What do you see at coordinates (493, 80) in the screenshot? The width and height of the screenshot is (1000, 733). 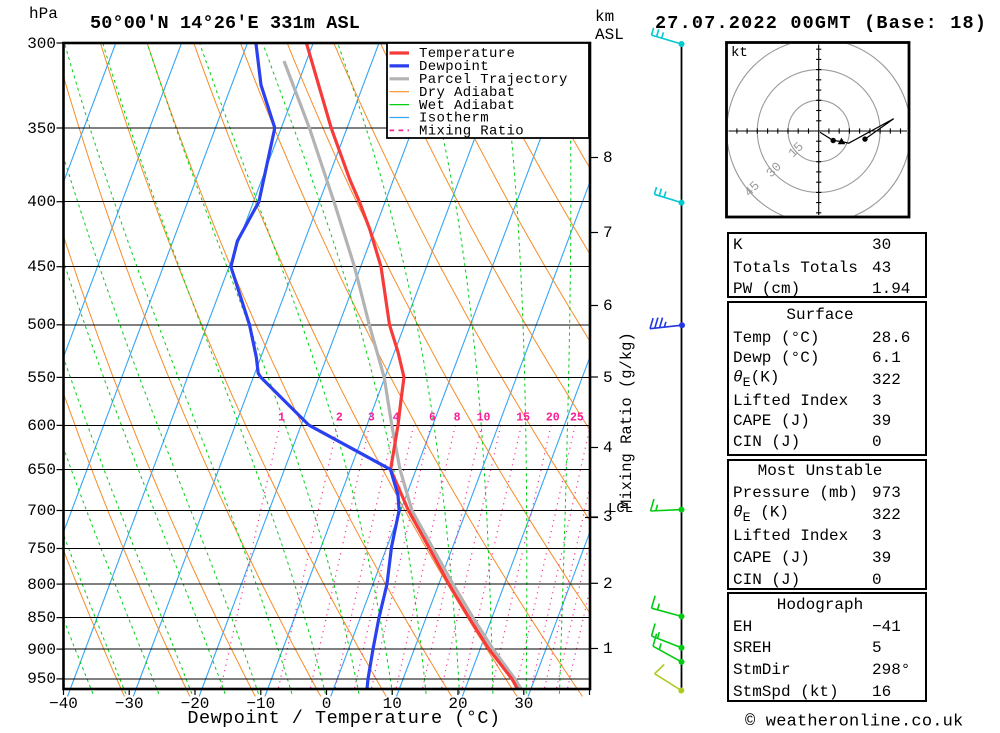 I see `svg-text: Parcel Trajectory` at bounding box center [493, 80].